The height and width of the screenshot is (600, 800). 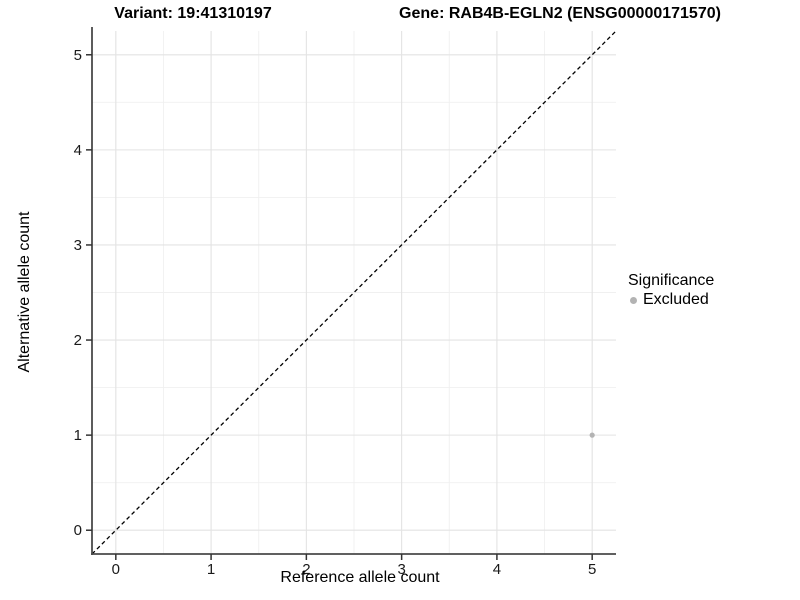 What do you see at coordinates (78, 340) in the screenshot?
I see `y-tick-label: 2` at bounding box center [78, 340].